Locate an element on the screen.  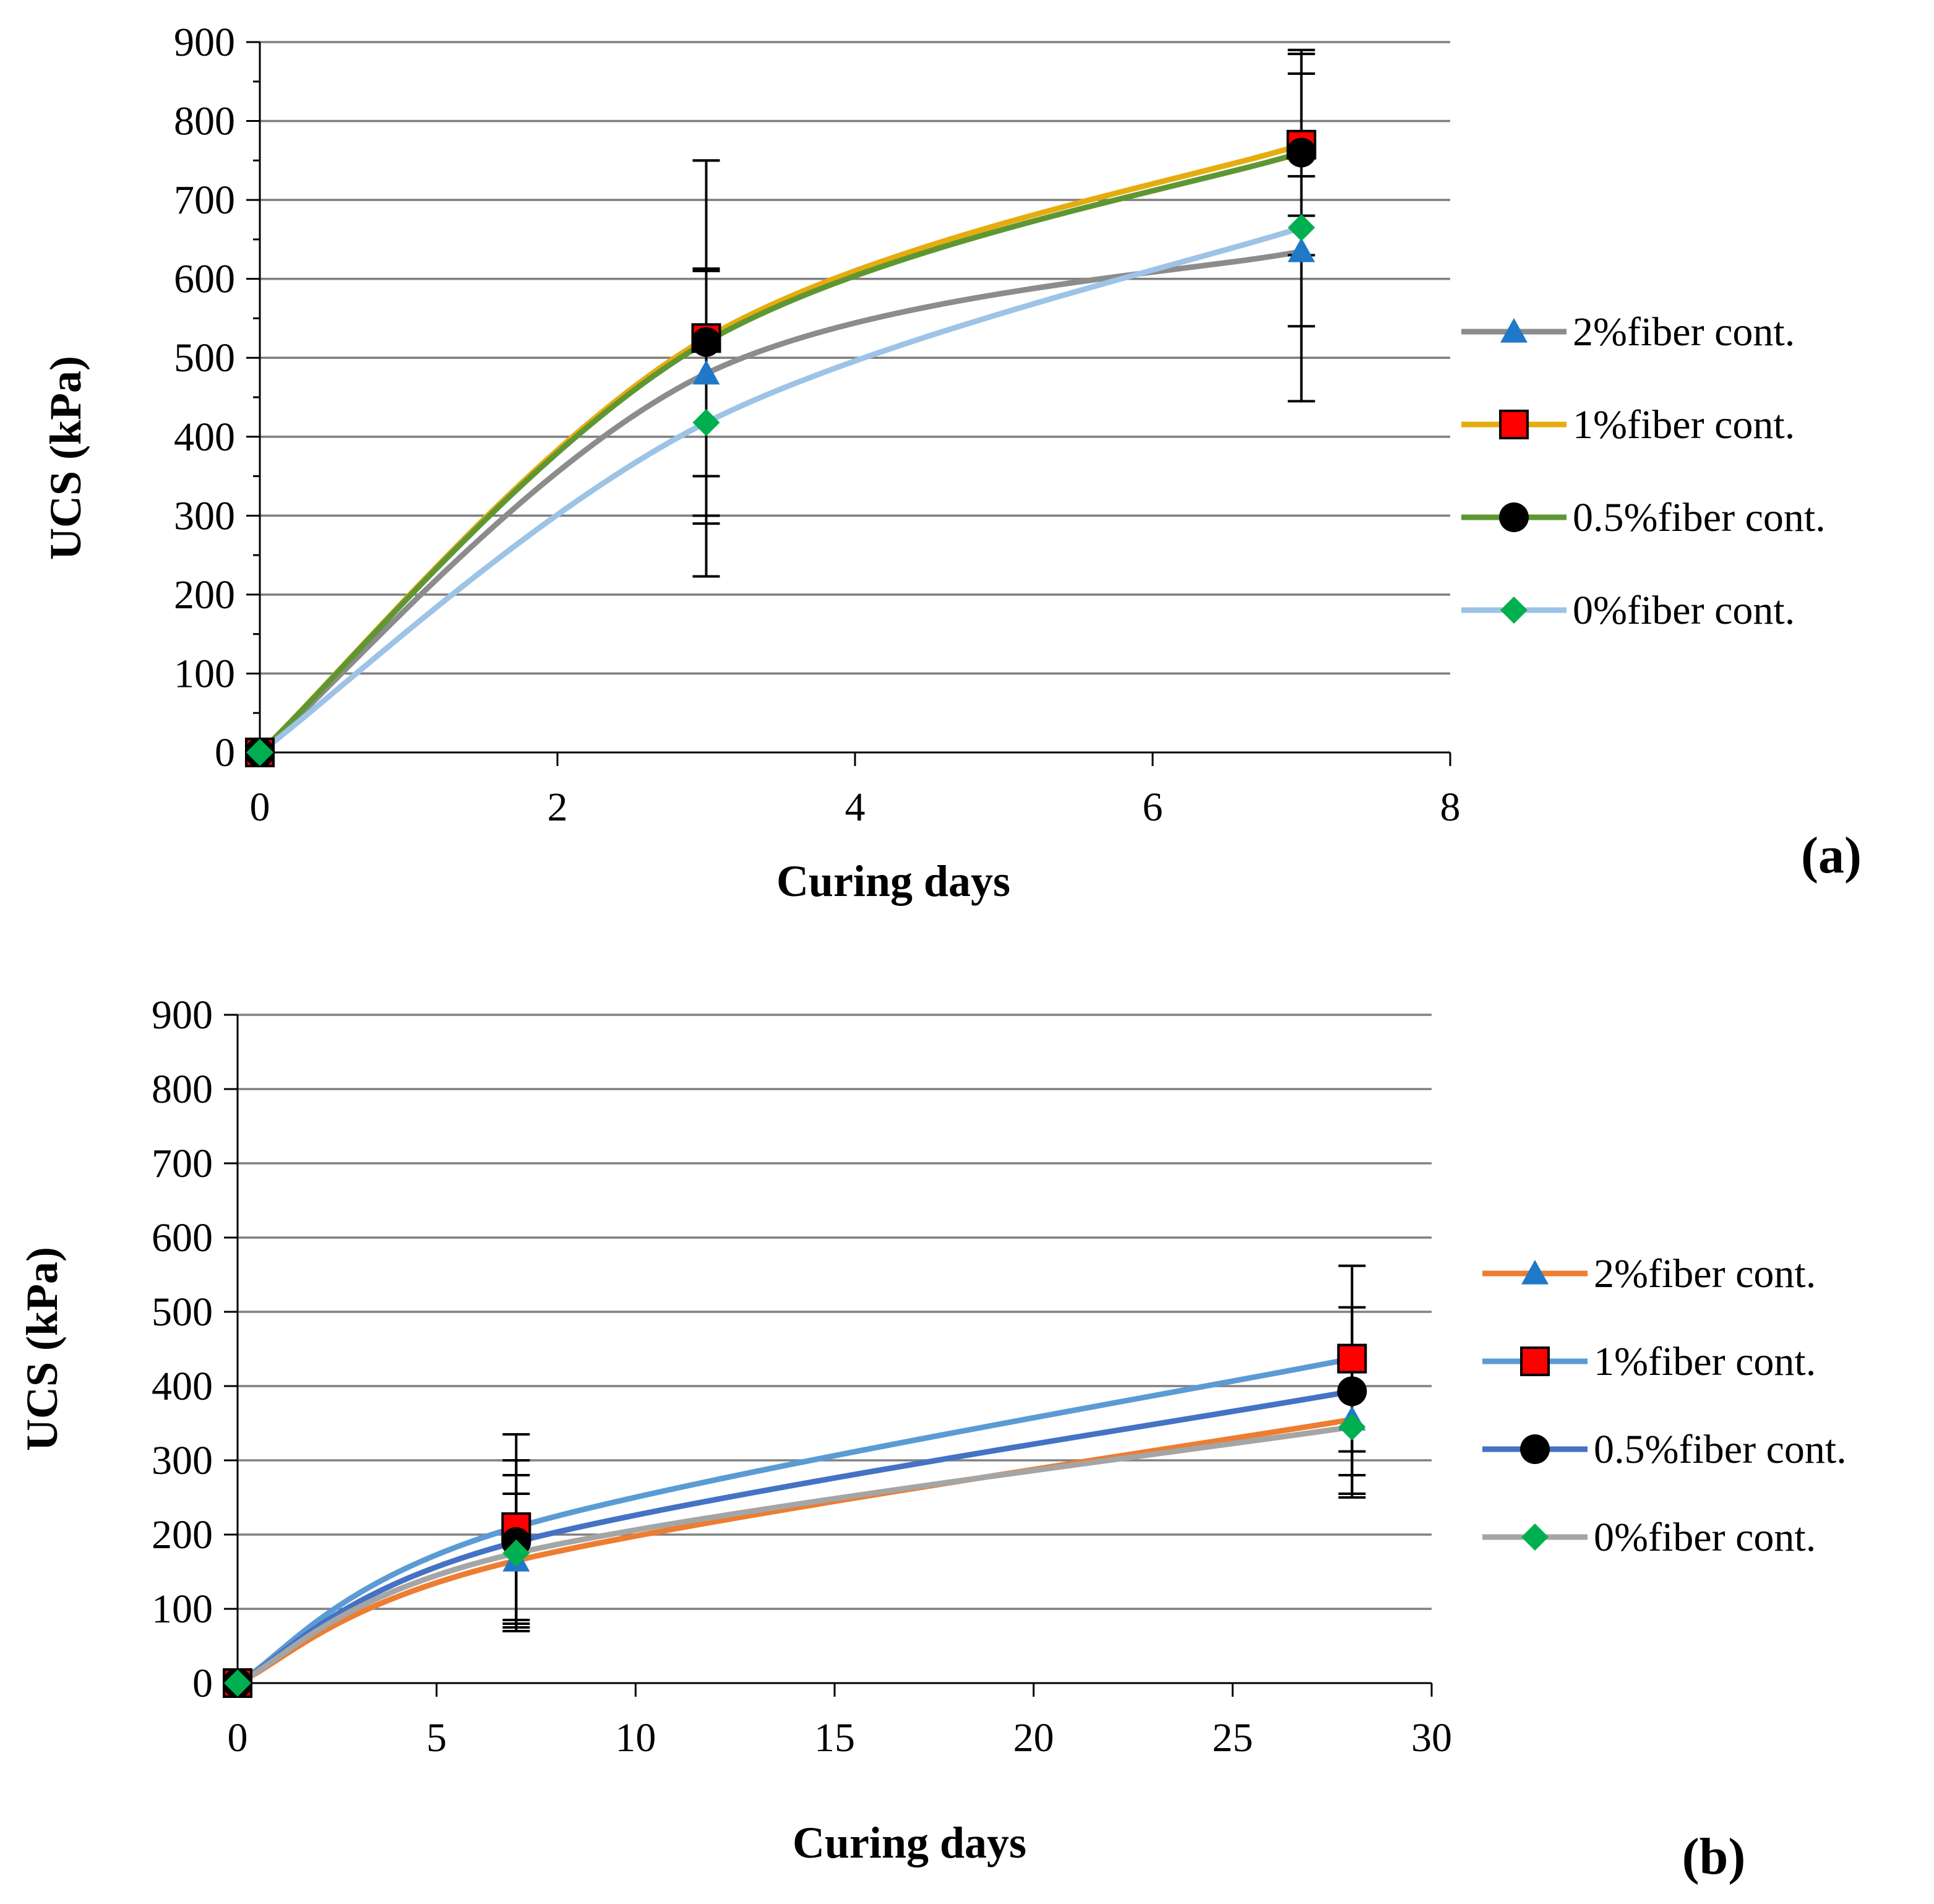
panel-a-legend-item: 2%fiber cont. is located at coordinates (1628, 332).